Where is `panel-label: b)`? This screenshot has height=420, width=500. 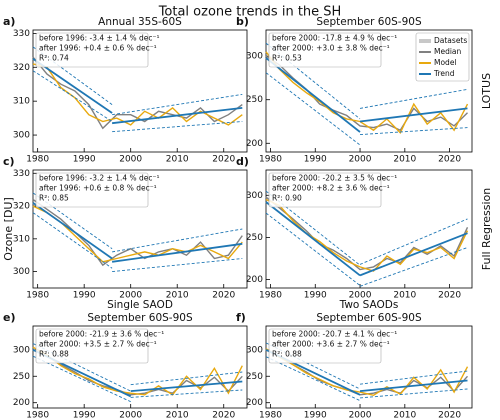
panel-label: b) is located at coordinates (242, 21).